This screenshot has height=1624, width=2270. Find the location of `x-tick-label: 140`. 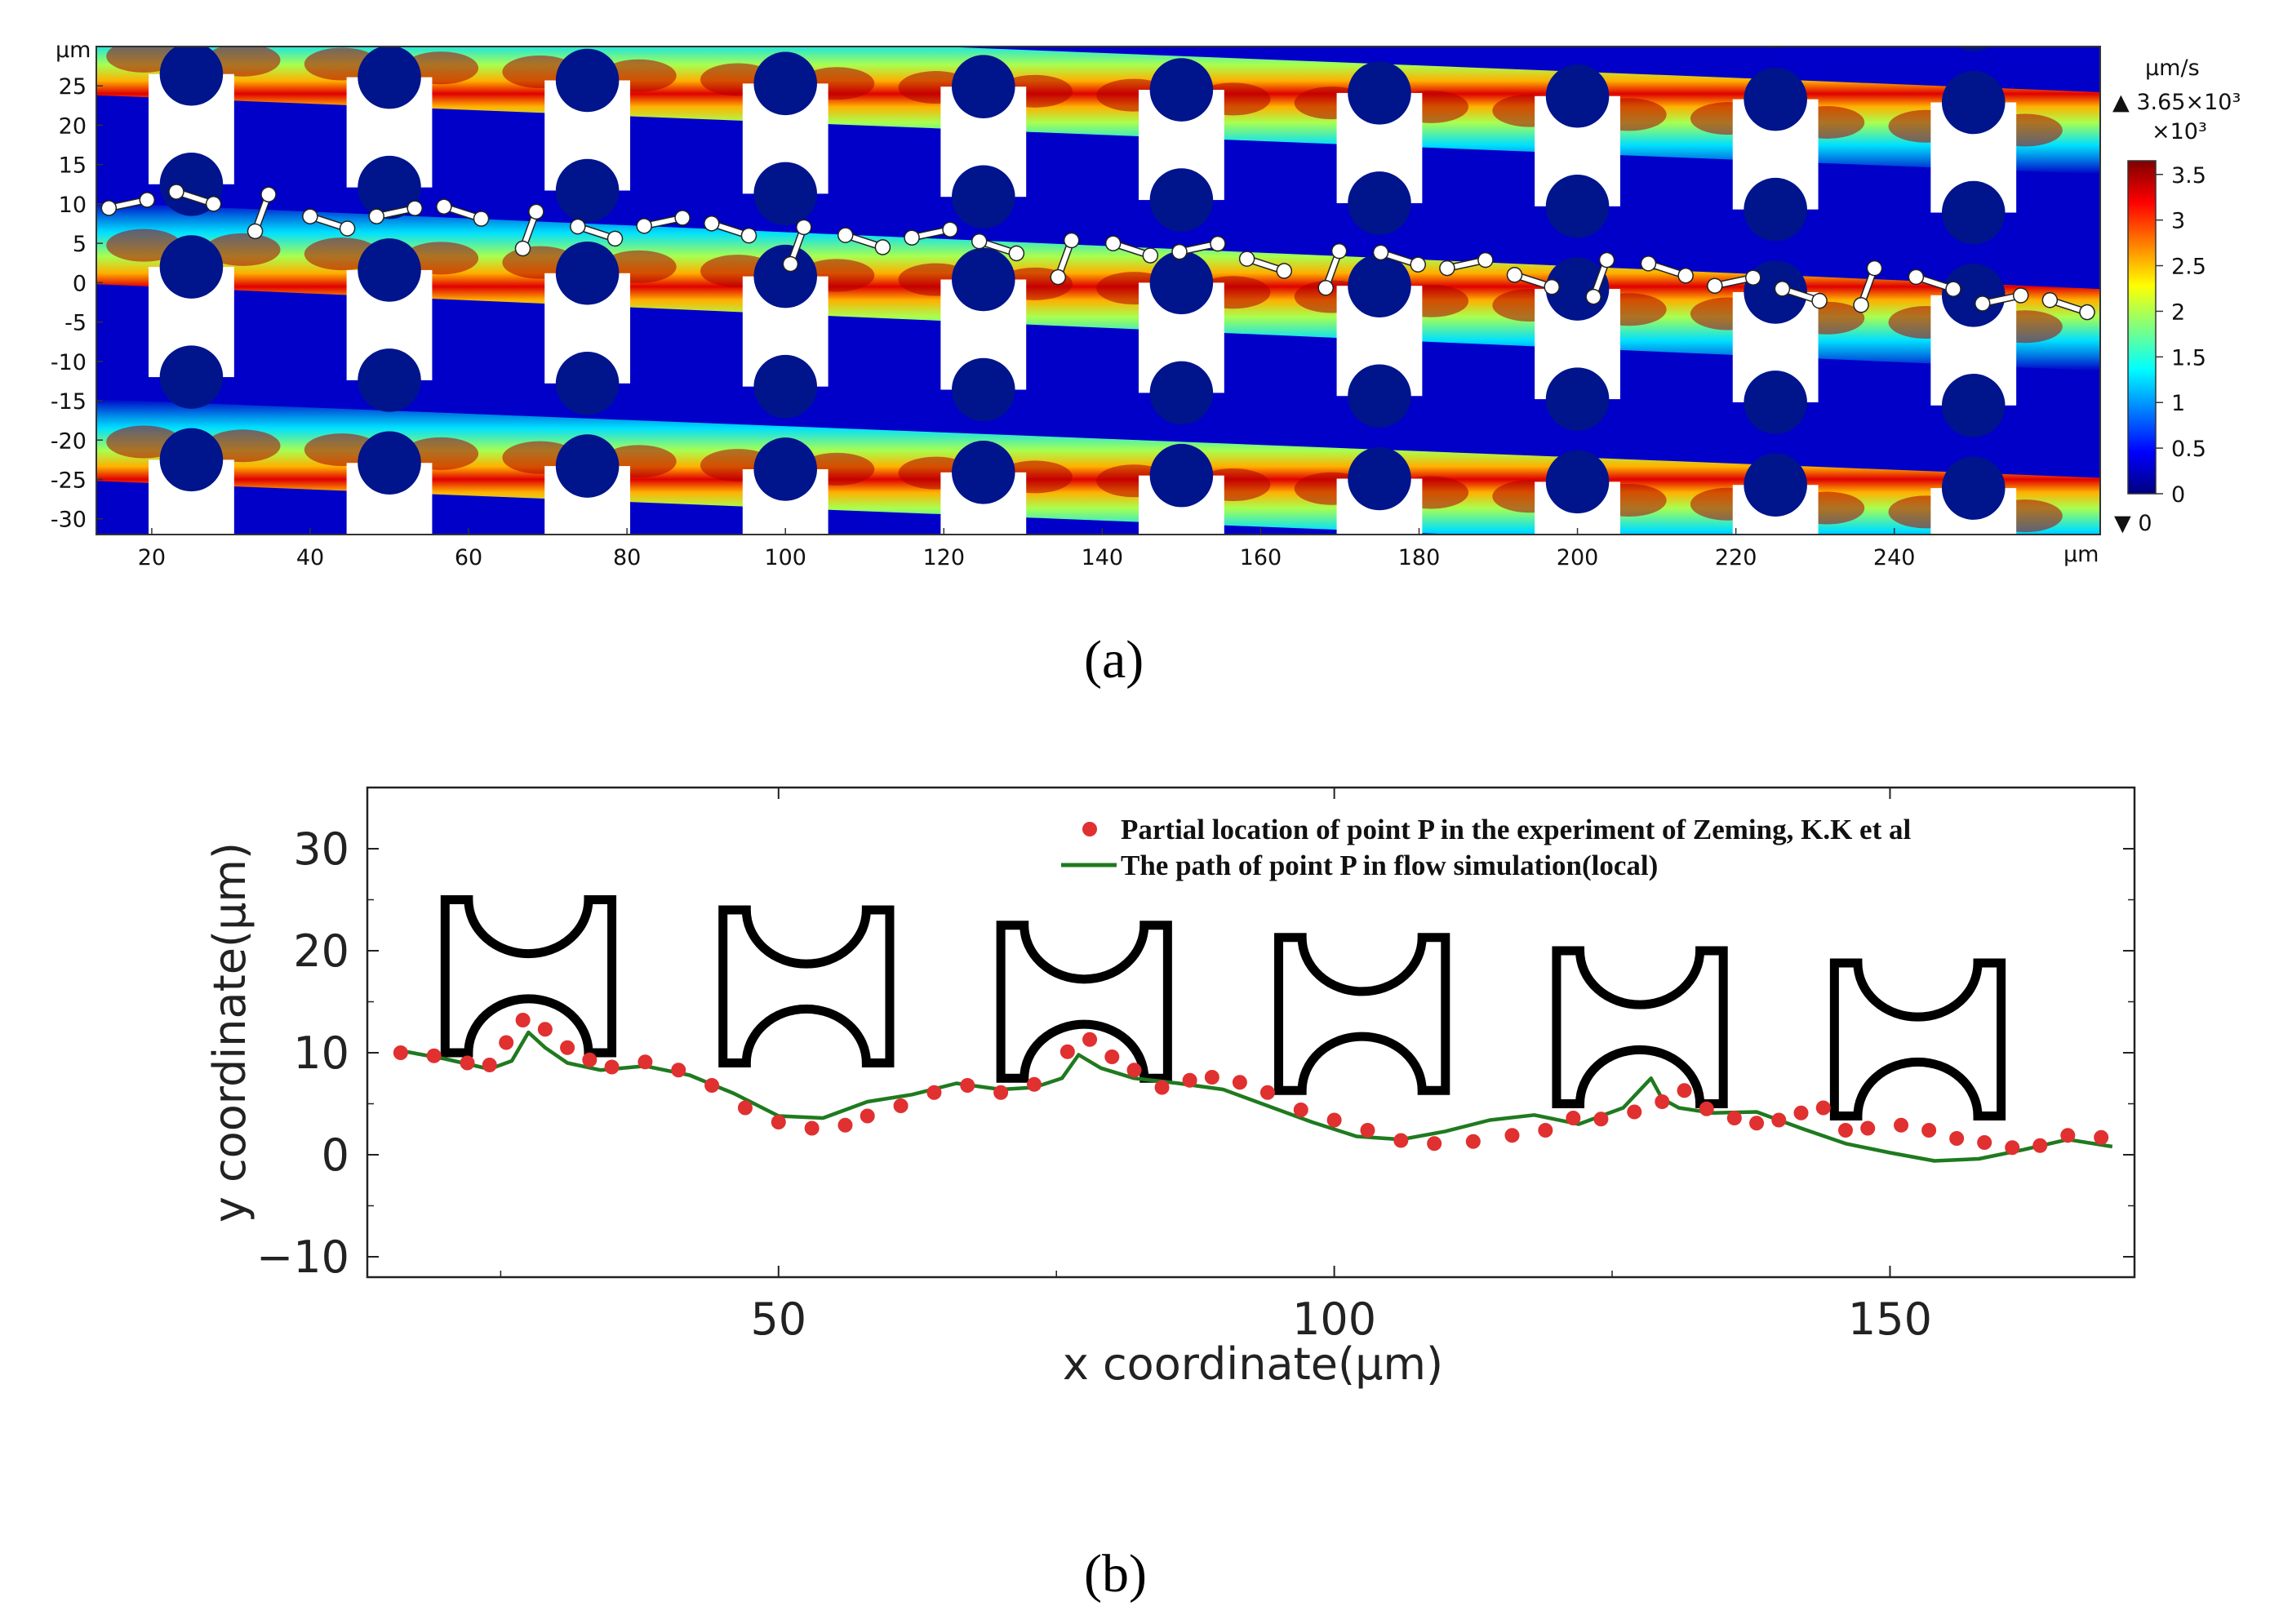

x-tick-label: 140 is located at coordinates (1103, 557).